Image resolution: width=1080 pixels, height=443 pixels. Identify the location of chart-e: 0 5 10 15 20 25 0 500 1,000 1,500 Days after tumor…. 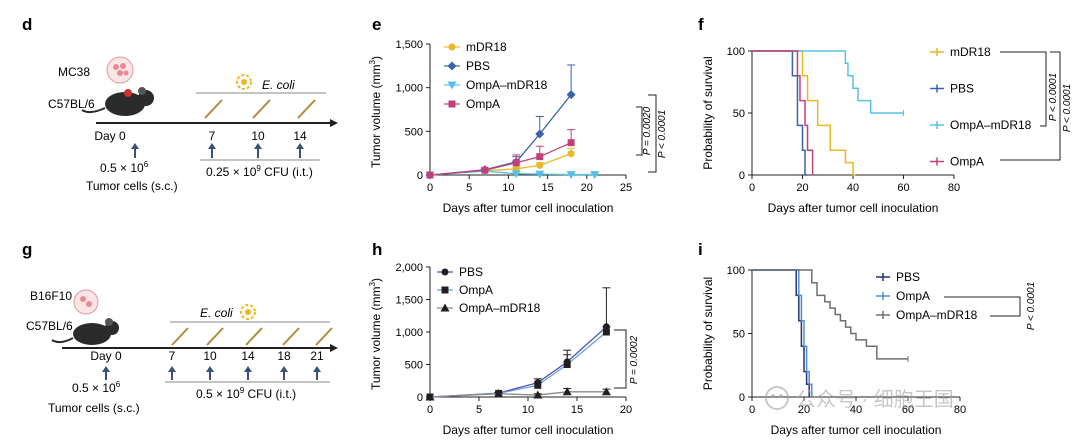
(513, 127).